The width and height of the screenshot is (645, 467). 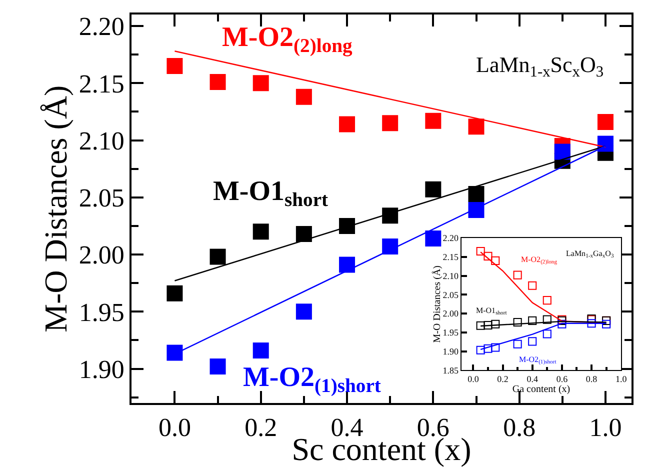 What do you see at coordinates (451, 370) in the screenshot?
I see `y-tick-label: 1.85` at bounding box center [451, 370].